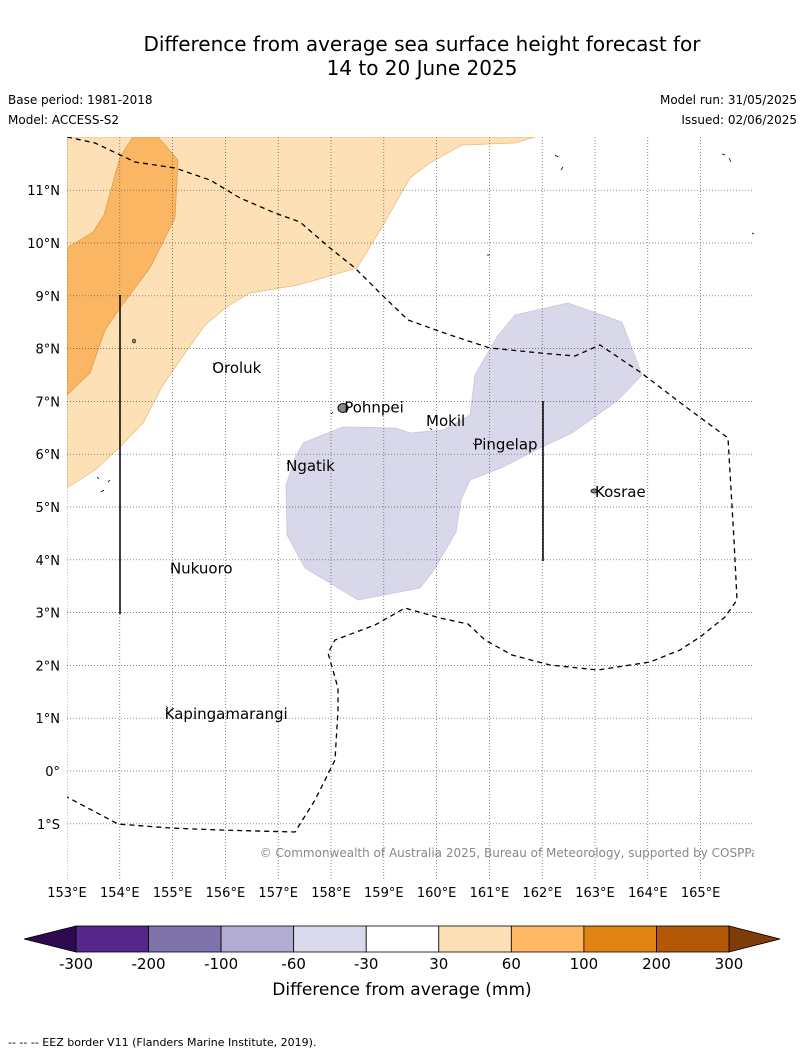 This screenshot has height=1058, width=804. I want to click on place-label-kosrae: Kosrae, so click(620, 492).